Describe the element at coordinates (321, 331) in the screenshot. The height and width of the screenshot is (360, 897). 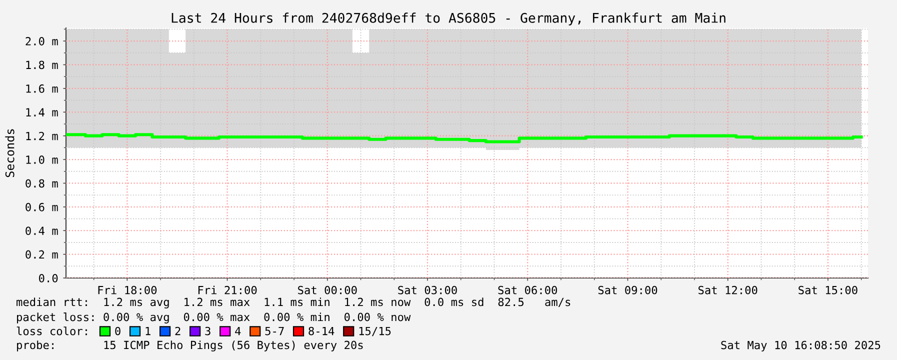
I see `legend-label: 8-14` at that location.